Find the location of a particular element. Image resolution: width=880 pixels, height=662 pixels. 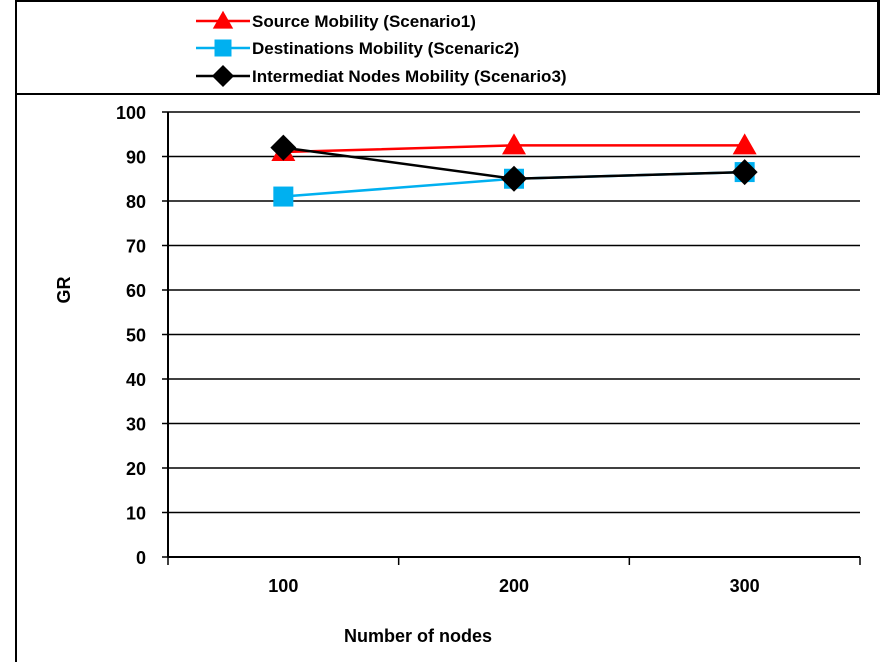

y-tick-label: 20 is located at coordinates (136, 469).